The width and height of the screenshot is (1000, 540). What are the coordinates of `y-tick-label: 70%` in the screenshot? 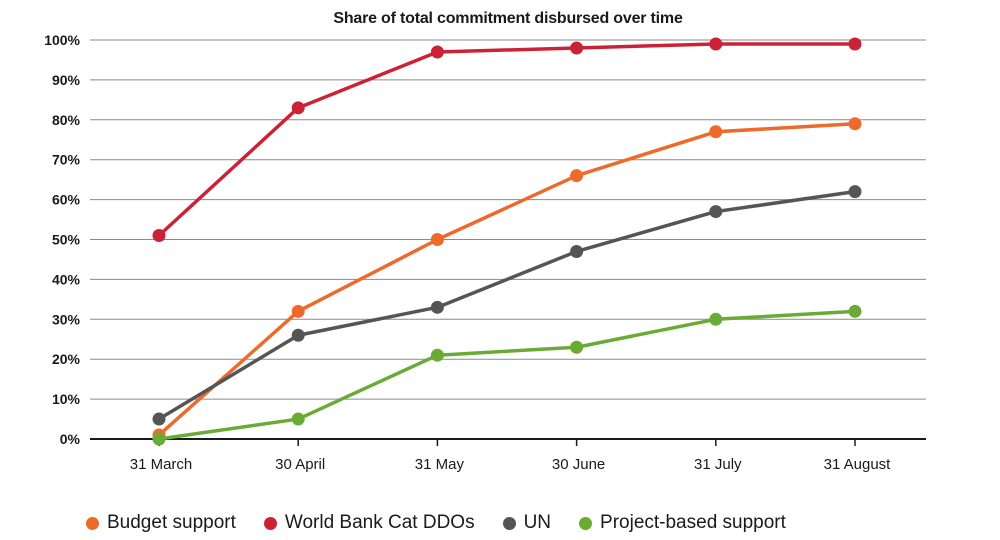 It's located at (66, 160).